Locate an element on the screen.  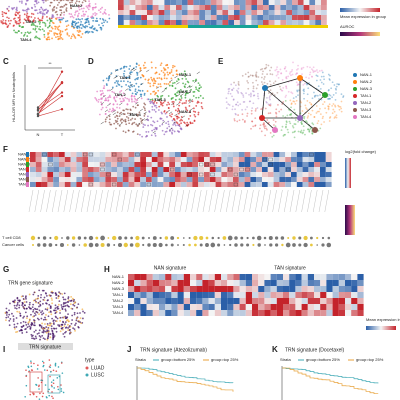
annotation-bar is located at coordinates (153, 26).